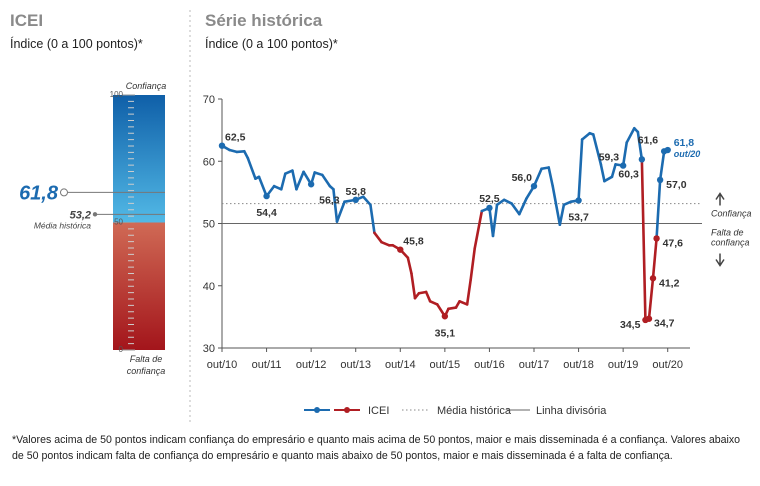 The height and width of the screenshot is (486, 760). Describe the element at coordinates (474, 411) in the screenshot. I see `legend-label: Média histórica` at that location.